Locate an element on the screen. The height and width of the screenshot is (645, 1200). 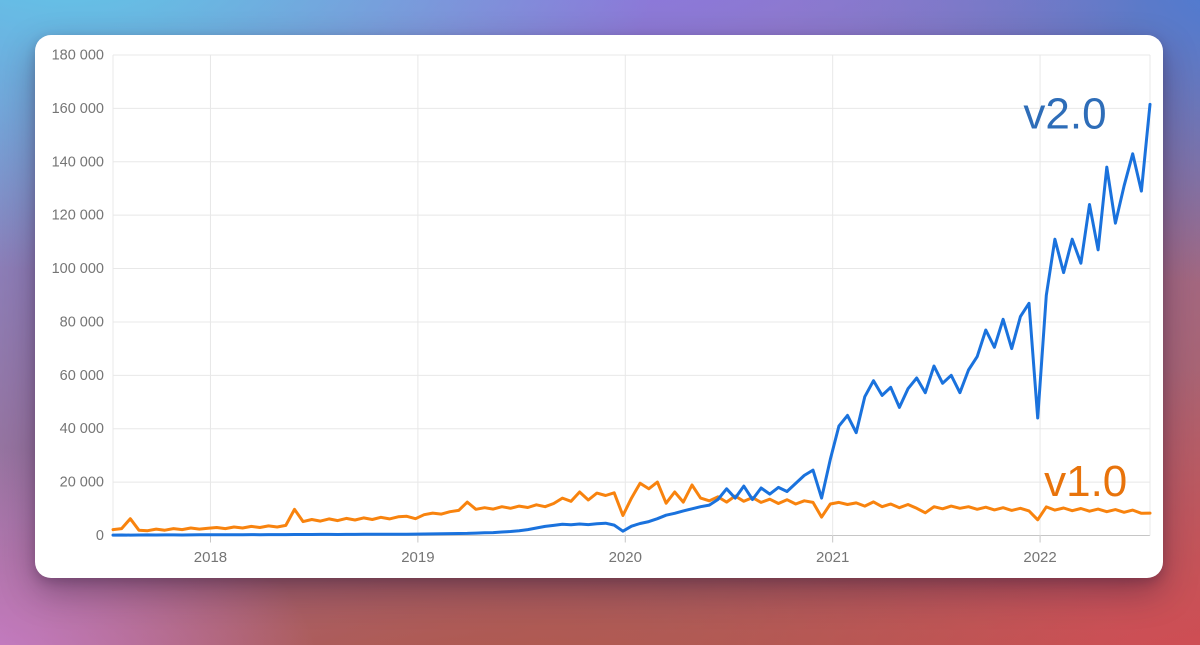
series-label-v20: v2.0 is located at coordinates (1064, 114).